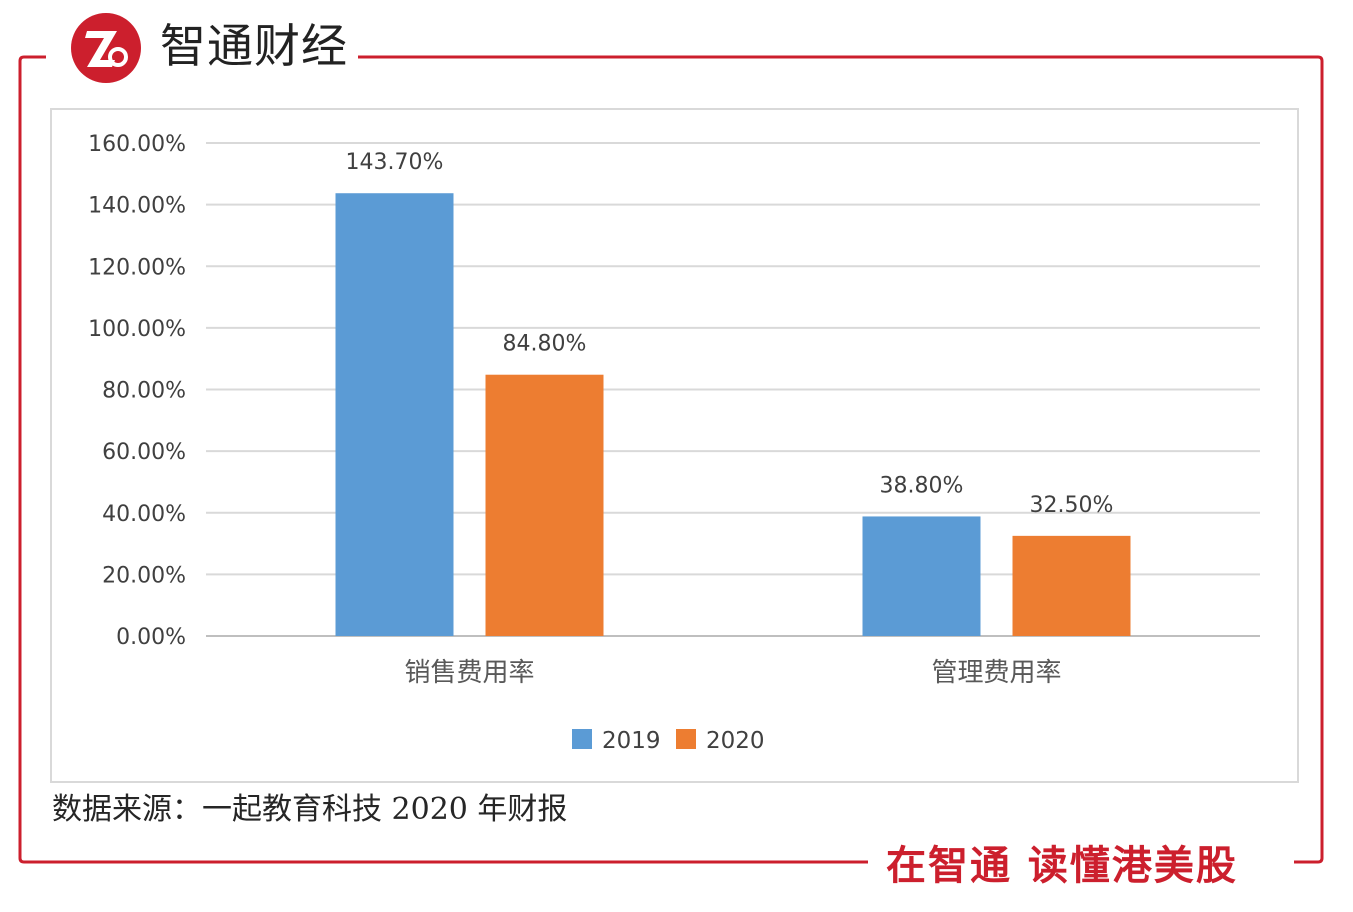 Image resolution: width=1353 pixels, height=912 pixels. What do you see at coordinates (1062, 866) in the screenshot?
I see `brand-slogan: 在智通 读懂港美股` at bounding box center [1062, 866].